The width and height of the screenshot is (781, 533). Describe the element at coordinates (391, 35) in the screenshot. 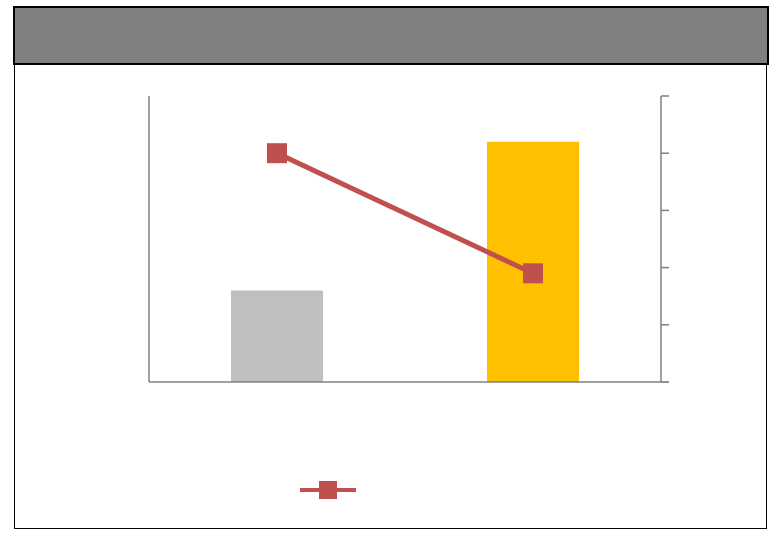

I see `chart-title-bar` at that location.